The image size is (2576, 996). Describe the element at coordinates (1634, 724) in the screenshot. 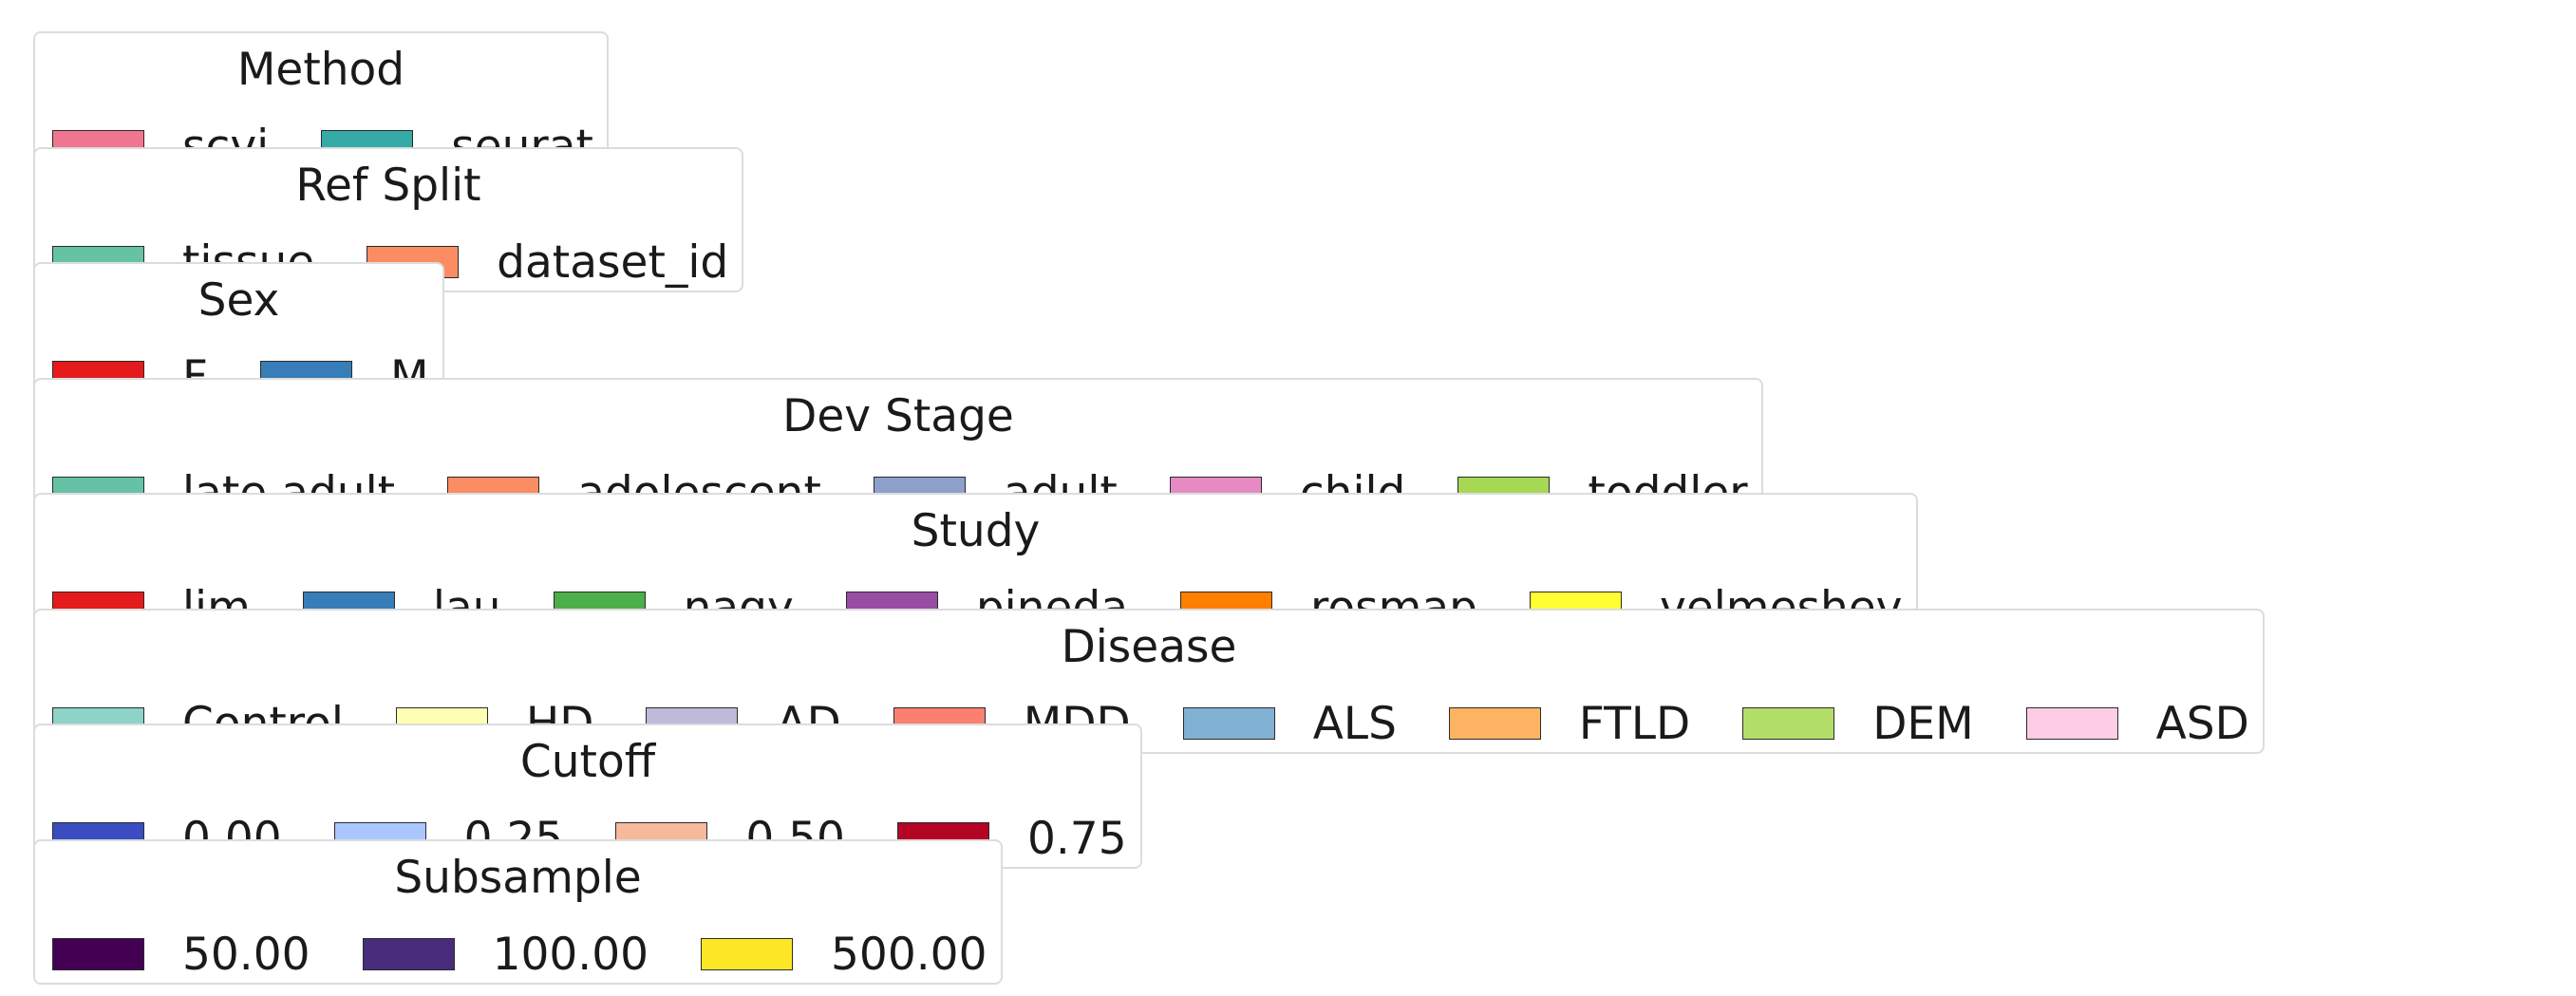

I see `legend-label: FTLD` at that location.